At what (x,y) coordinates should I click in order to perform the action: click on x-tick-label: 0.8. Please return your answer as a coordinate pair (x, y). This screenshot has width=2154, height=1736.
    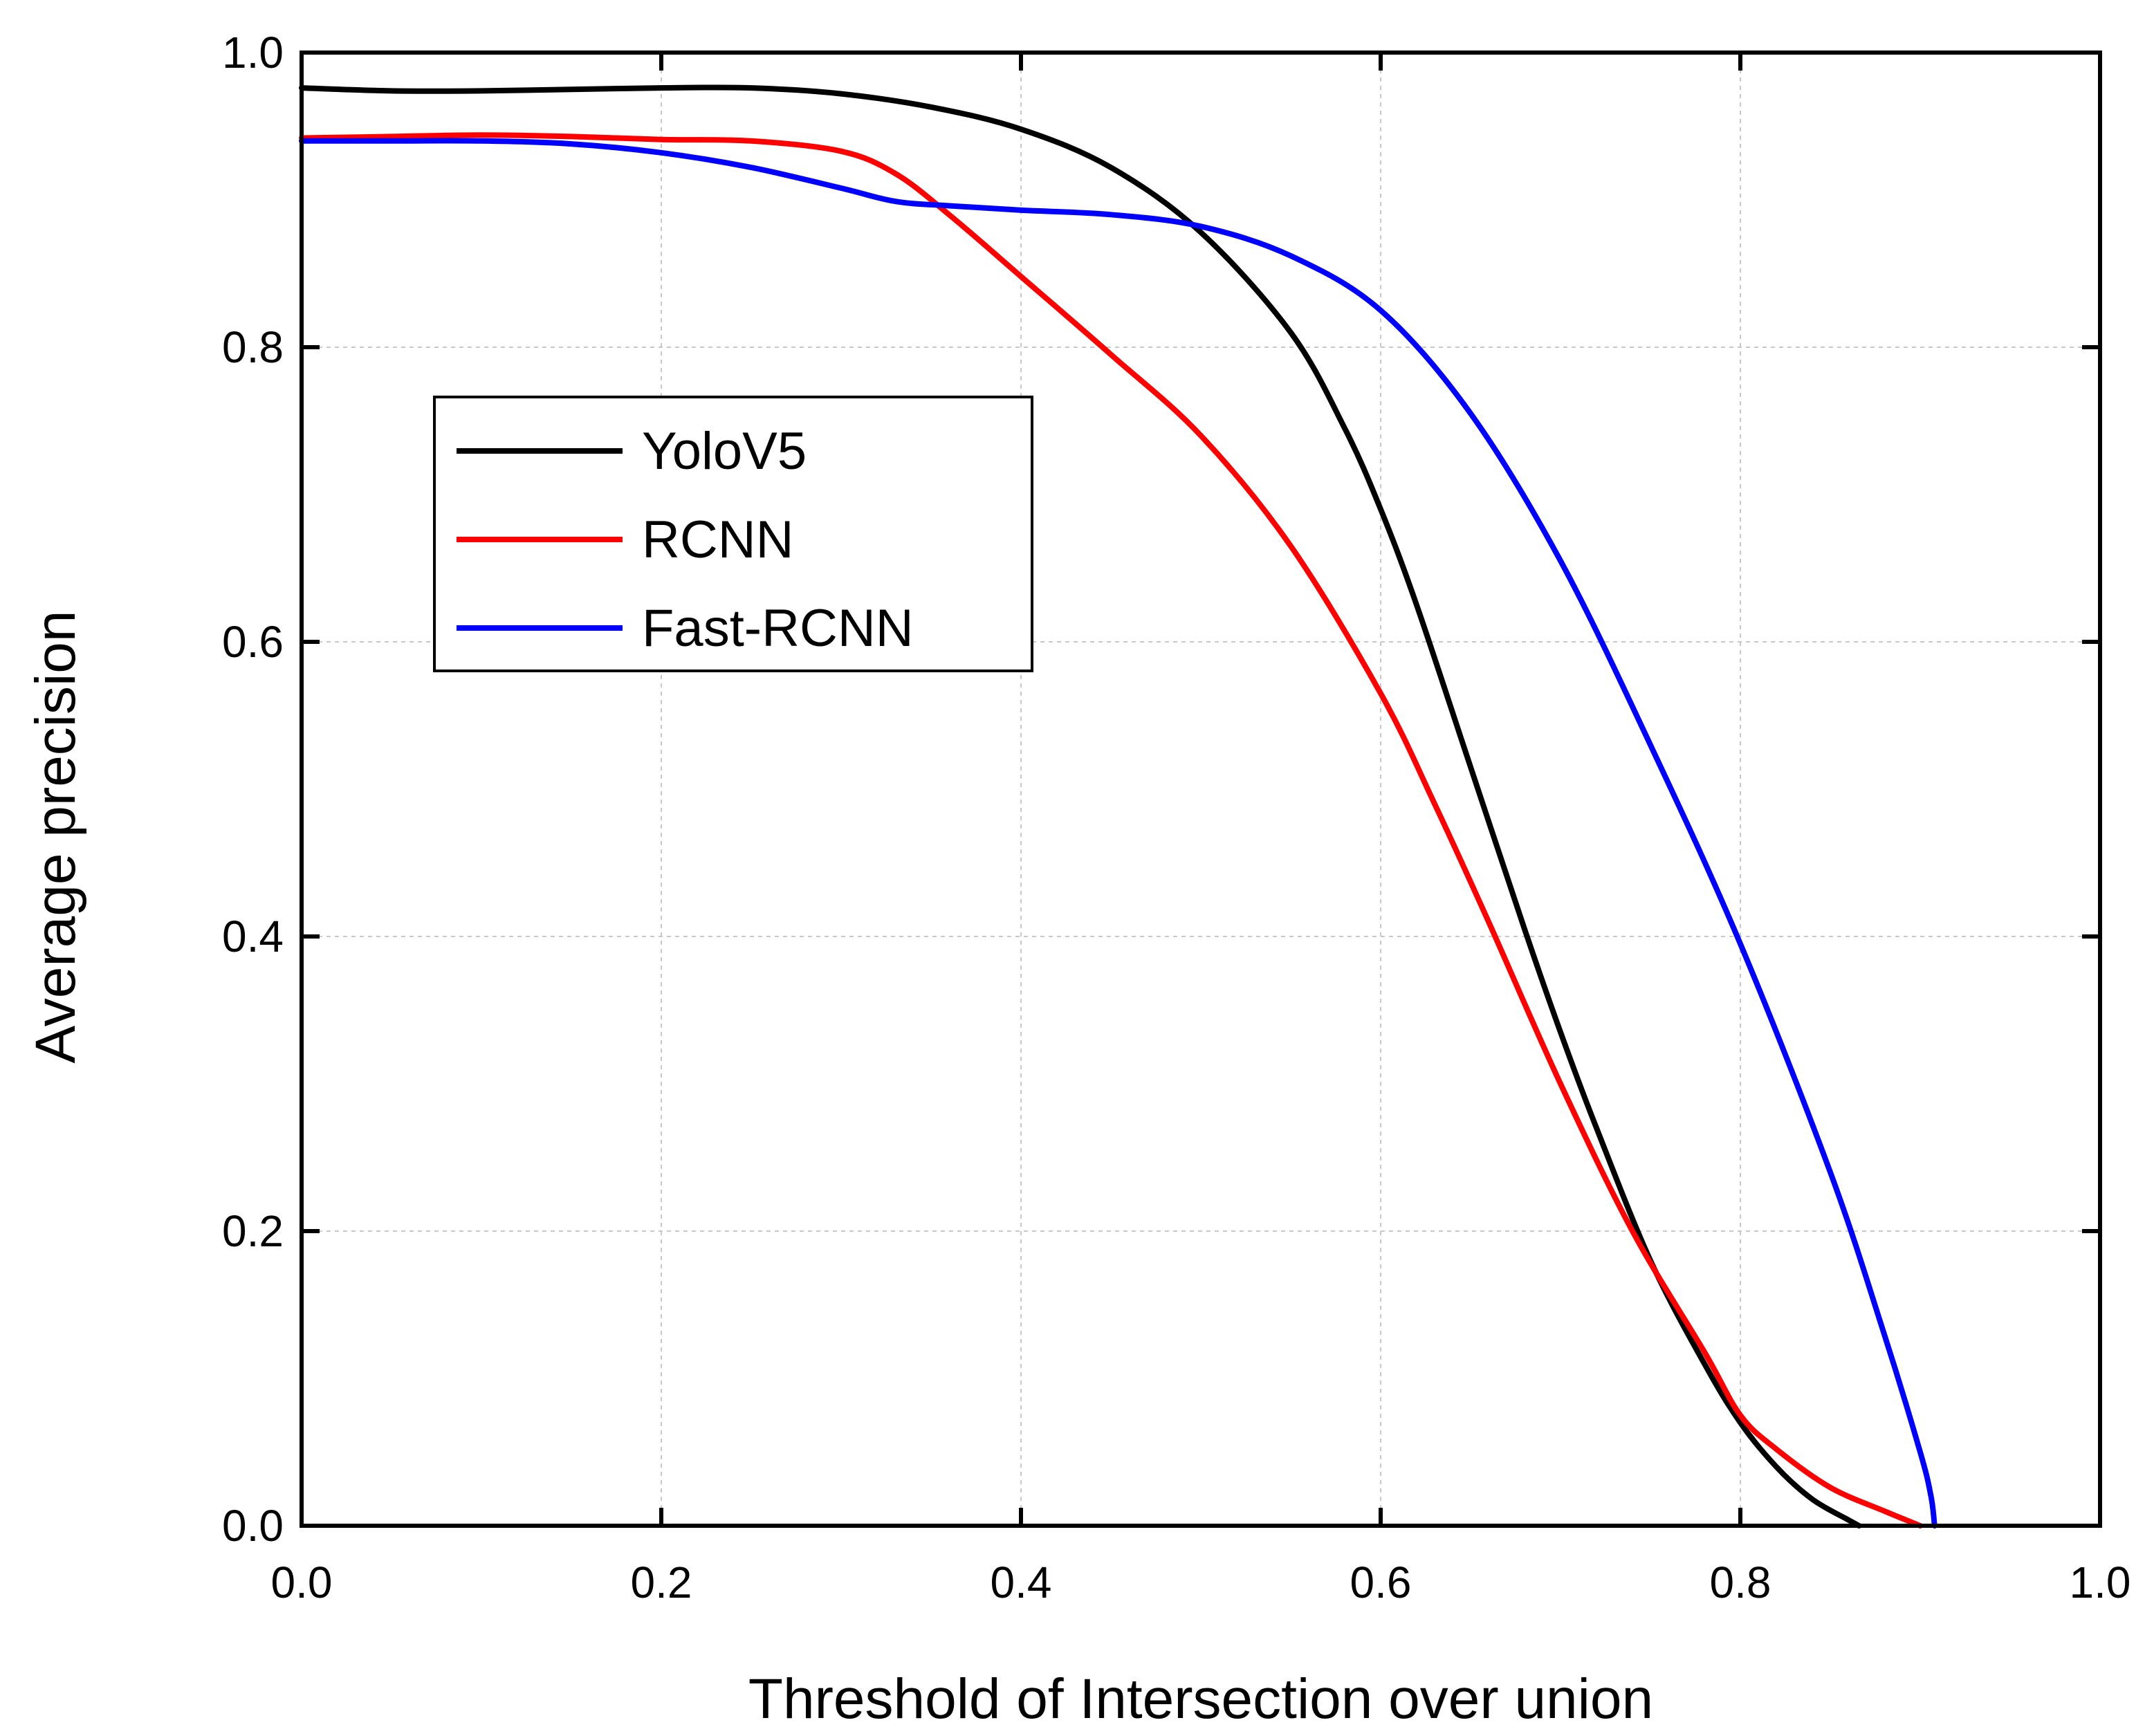
    Looking at the image, I should click on (1740, 1582).